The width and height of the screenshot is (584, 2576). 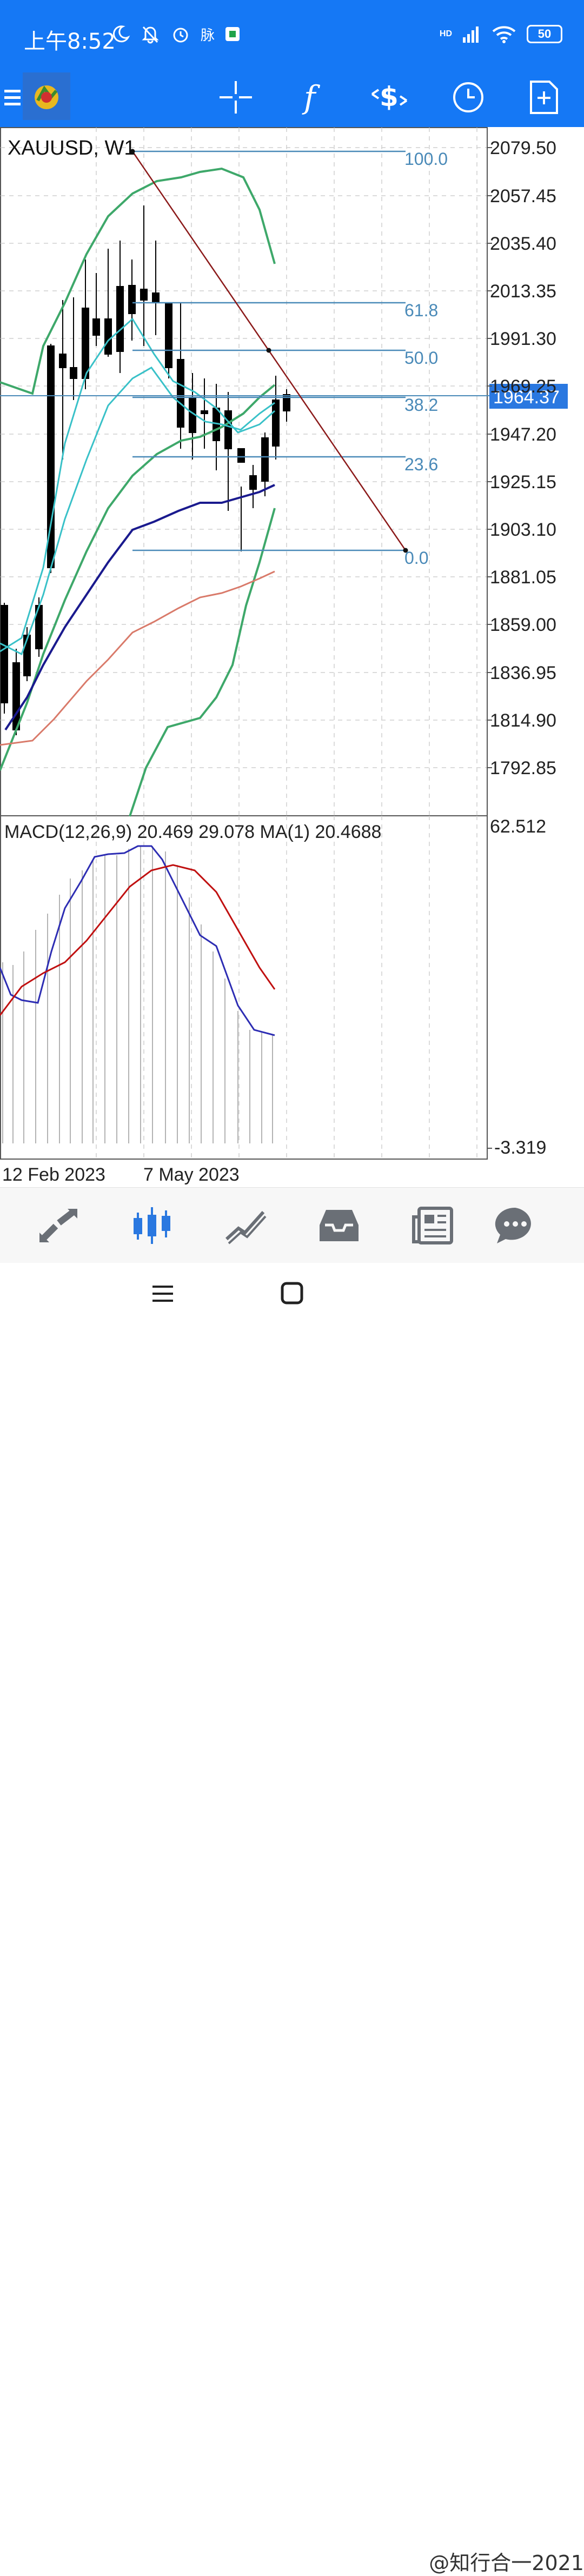 What do you see at coordinates (506, 2563) in the screenshot?
I see `watermark-text: @知行合一2021` at bounding box center [506, 2563].